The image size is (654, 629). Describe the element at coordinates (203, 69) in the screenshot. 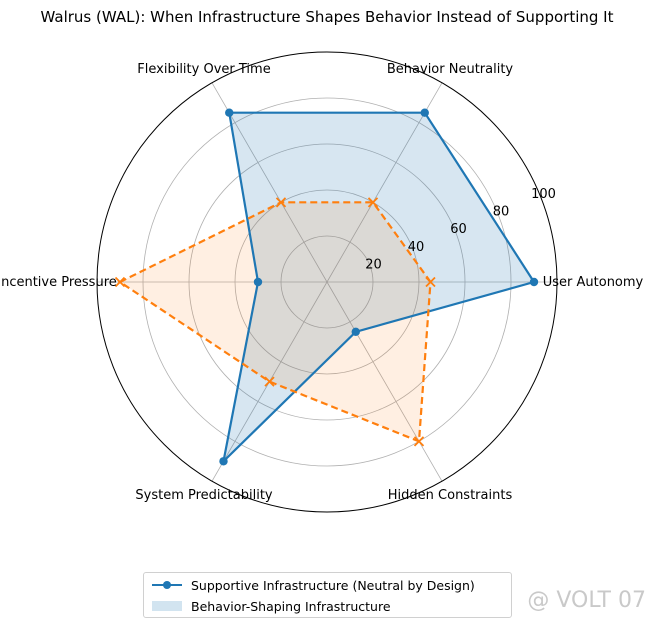

I see `category-label-2: Flexibility Over Time` at that location.